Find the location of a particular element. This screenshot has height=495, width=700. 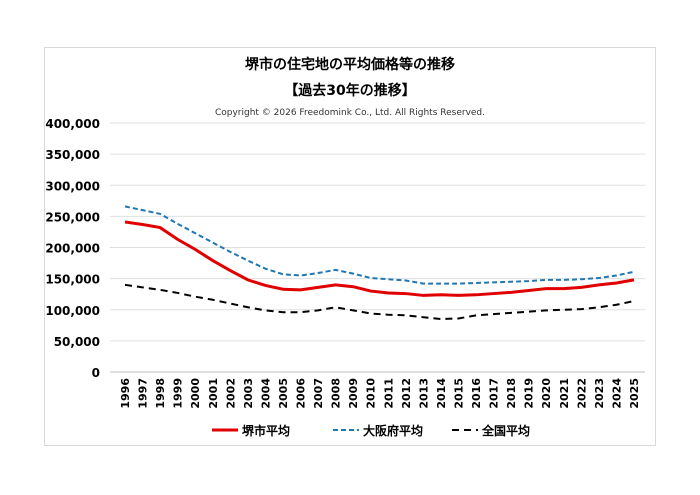

x-tick-label: 1997 is located at coordinates (143, 393).